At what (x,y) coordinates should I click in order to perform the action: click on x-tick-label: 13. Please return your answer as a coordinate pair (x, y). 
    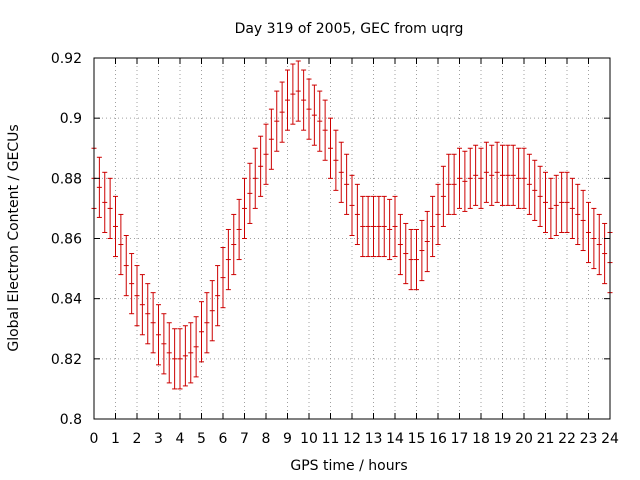
    Looking at the image, I should click on (374, 439).